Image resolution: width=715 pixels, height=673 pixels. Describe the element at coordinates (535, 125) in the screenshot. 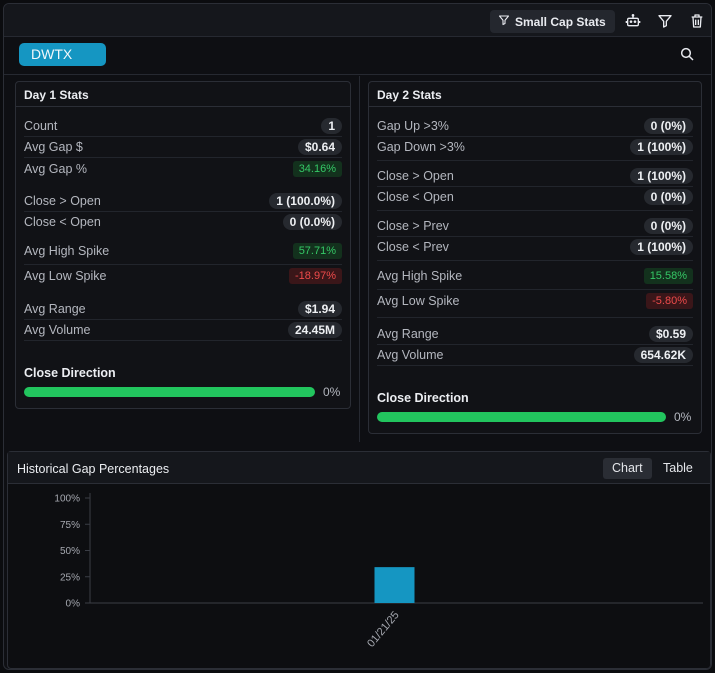

I see `stat-row: Gap Up >3% 0 (0%)` at that location.